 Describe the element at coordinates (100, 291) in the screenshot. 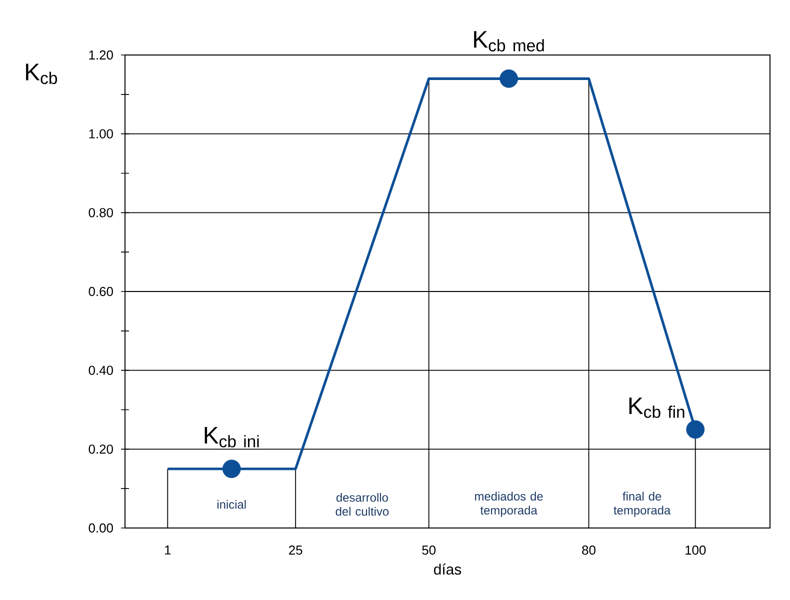

I see `y-tick-label: 0.60` at that location.